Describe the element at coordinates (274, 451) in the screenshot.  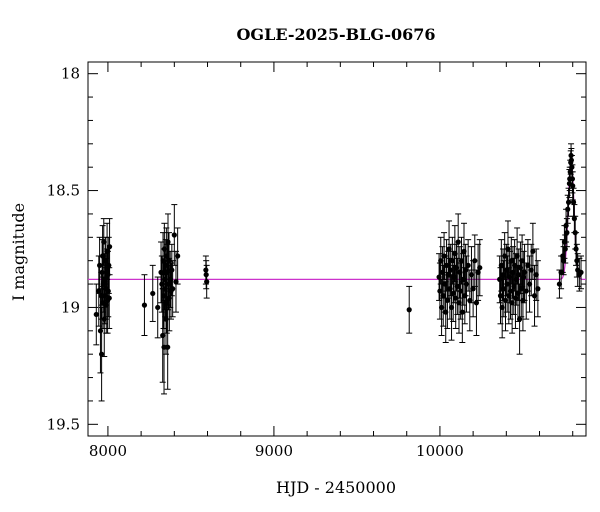
I see `x-tick-label: 9000` at that location.